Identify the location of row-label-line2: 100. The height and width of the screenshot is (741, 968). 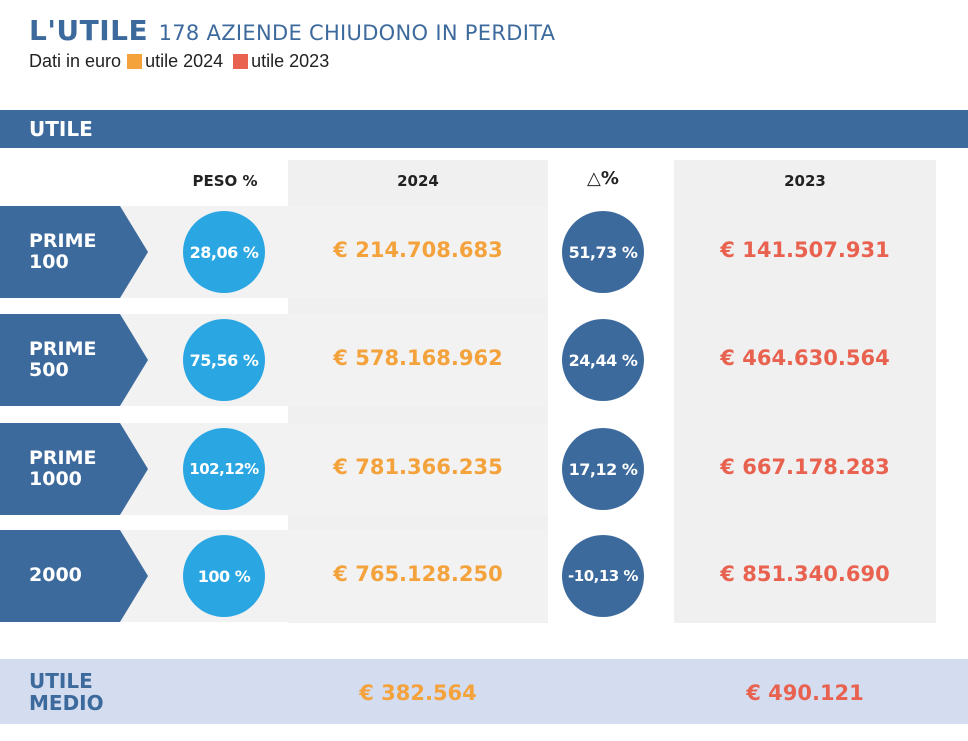
(49, 262).